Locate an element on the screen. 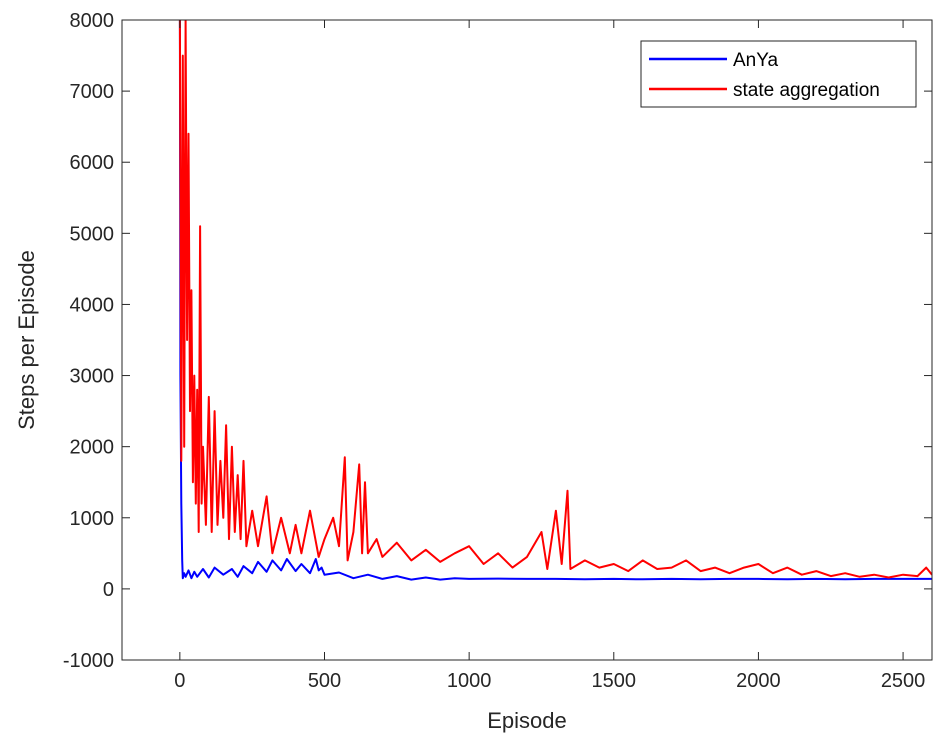 The image size is (934, 740). y-tick-label: 1000 is located at coordinates (92, 519).